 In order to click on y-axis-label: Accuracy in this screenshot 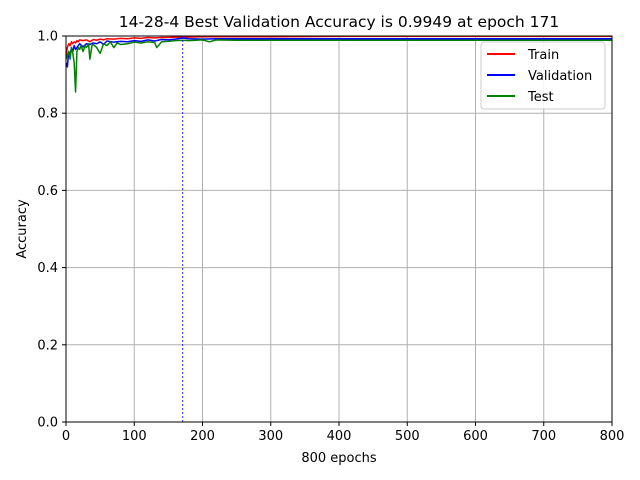, I will do `click(22, 229)`.